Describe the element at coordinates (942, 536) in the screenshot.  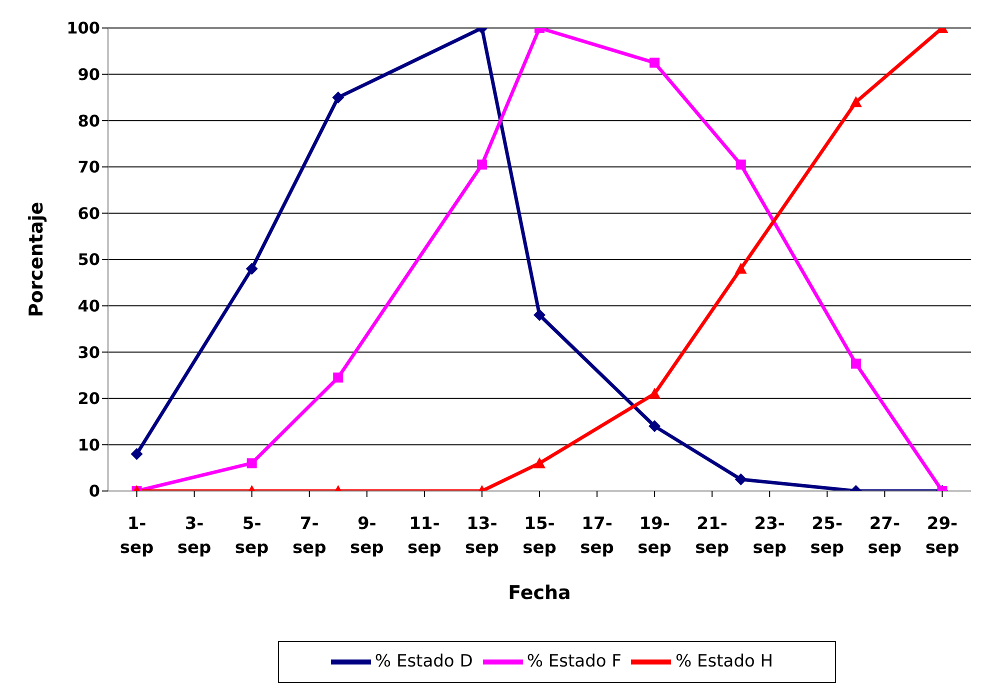
I see `x-tick-label: 29-sep` at that location.